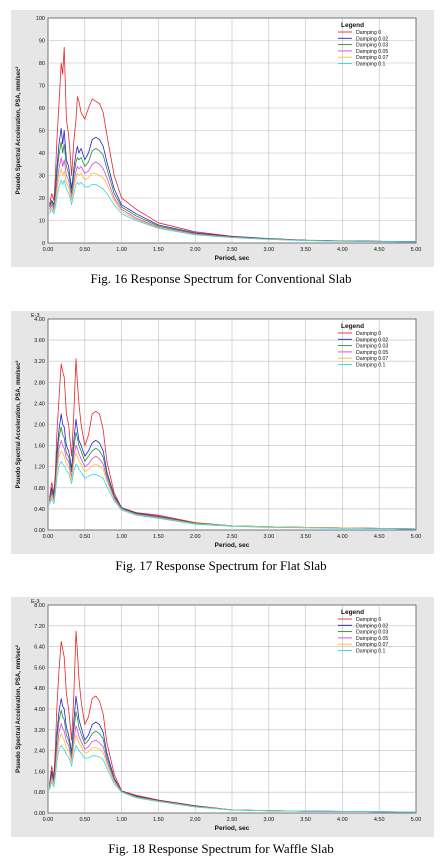 This screenshot has height=862, width=442. What do you see at coordinates (42, 132) in the screenshot?
I see `y-tick-label: 50` at bounding box center [42, 132].